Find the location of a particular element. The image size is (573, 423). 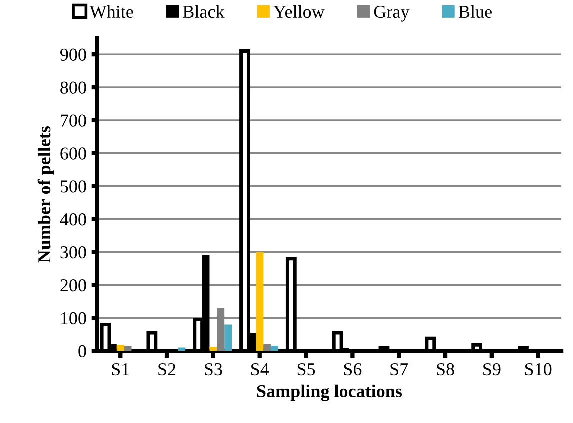

x-tick-label: S8 is located at coordinates (445, 369).